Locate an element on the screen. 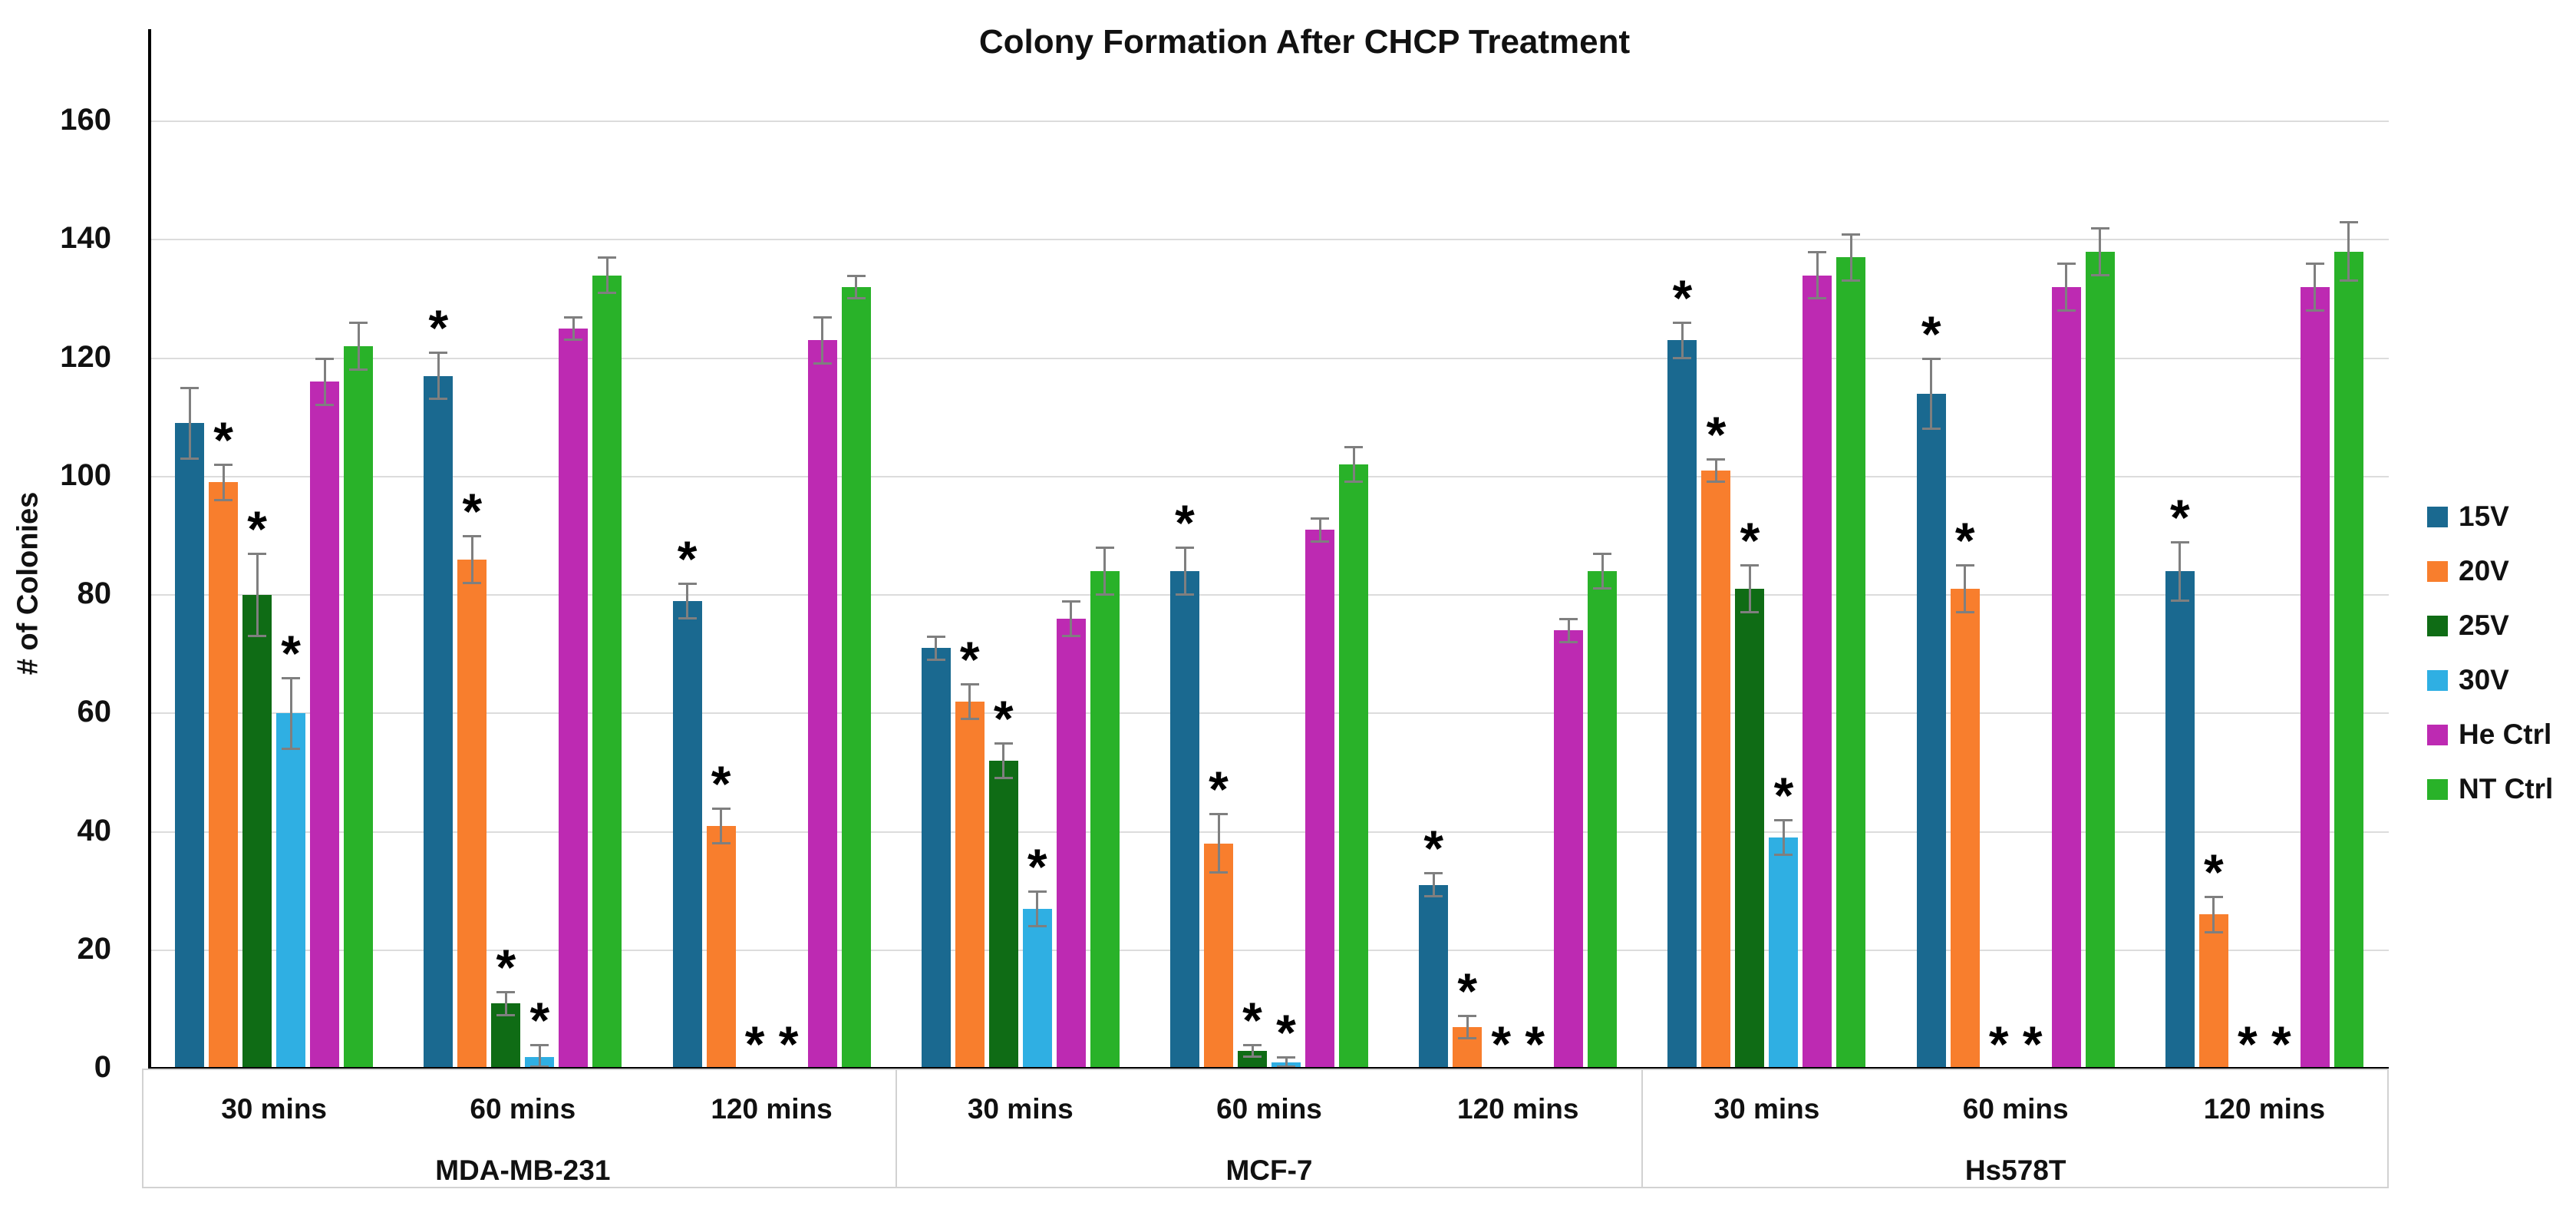 This screenshot has height=1219, width=2576. y-tick-label-40: 40 is located at coordinates (94, 830).